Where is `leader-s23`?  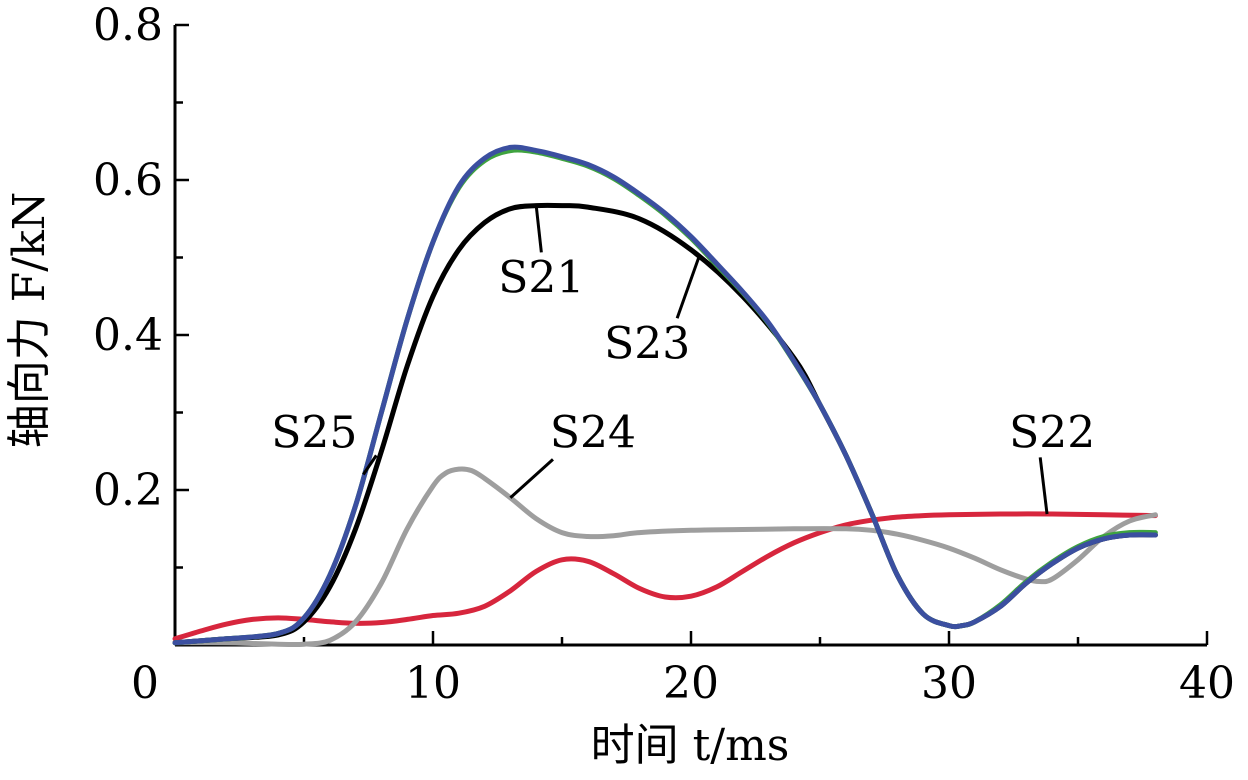 leader-s23 is located at coordinates (688, 287).